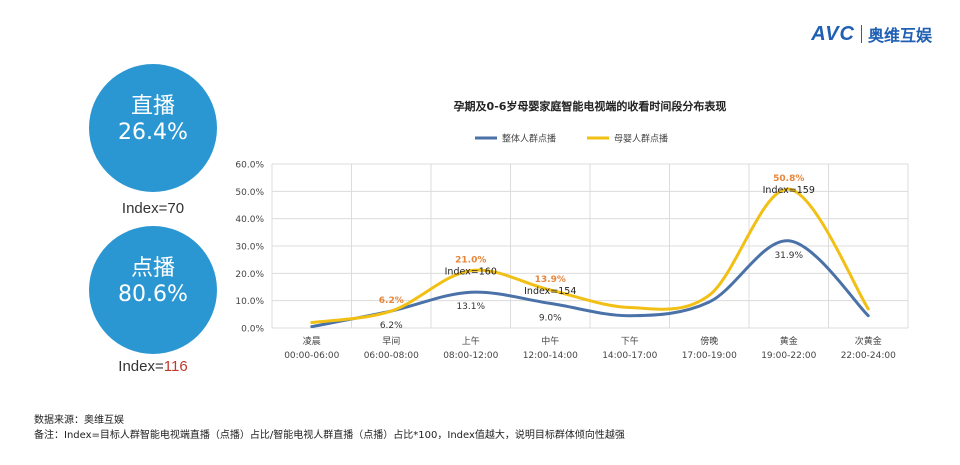  What do you see at coordinates (550, 341) in the screenshot?
I see `x-tick-label: 中午` at bounding box center [550, 341].